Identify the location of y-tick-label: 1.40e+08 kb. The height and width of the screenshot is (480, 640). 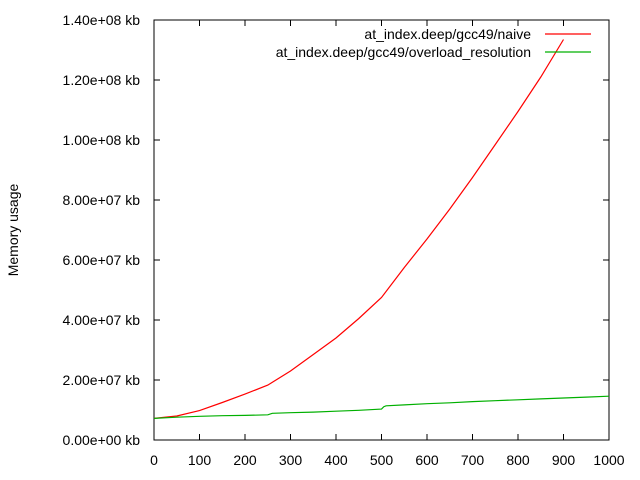
(102, 20).